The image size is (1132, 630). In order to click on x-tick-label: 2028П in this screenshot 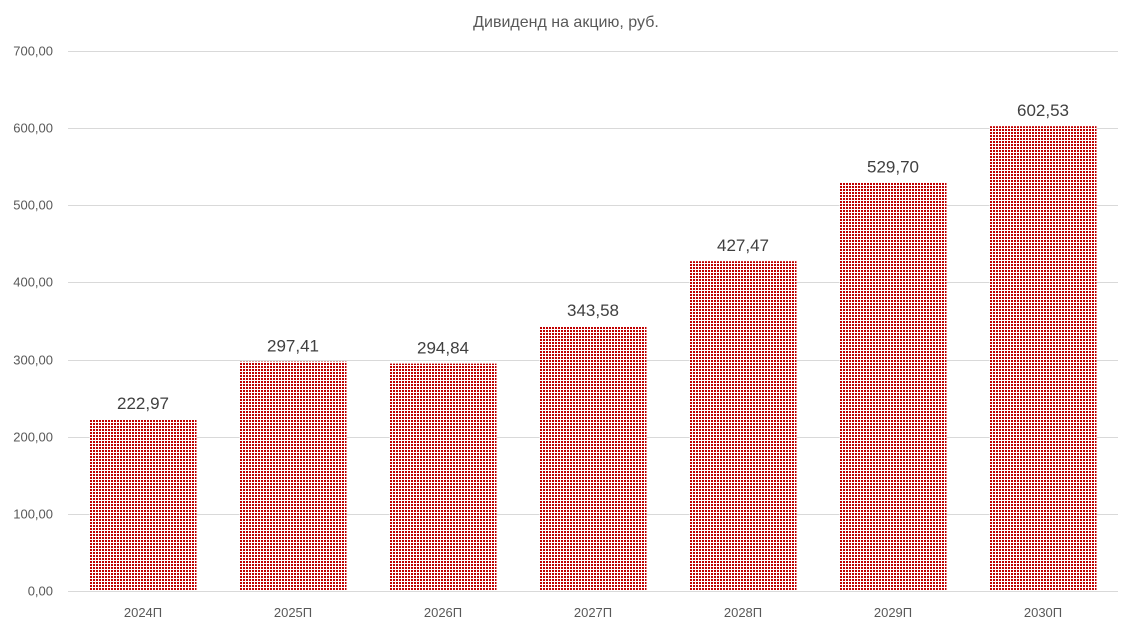, I will do `click(743, 612)`.